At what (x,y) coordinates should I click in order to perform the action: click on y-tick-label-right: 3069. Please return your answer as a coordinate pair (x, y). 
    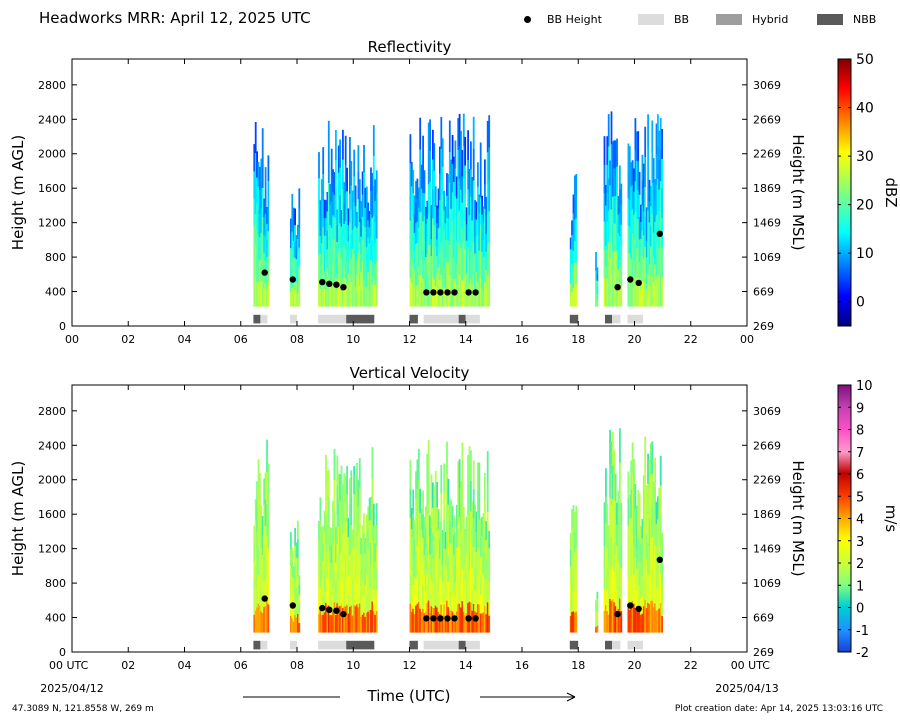
    Looking at the image, I should click on (767, 411).